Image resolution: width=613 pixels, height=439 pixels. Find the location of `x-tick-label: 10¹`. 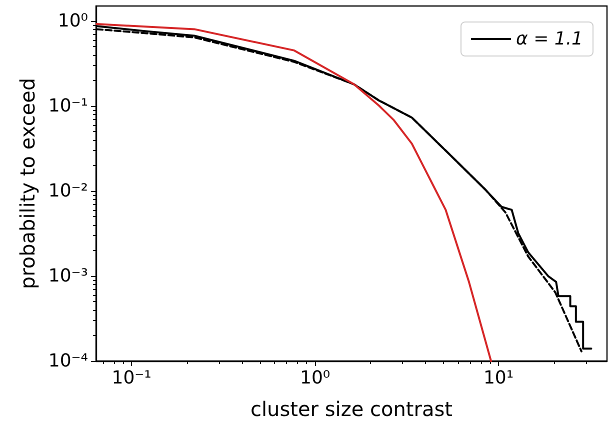

x-tick-label: 10¹ is located at coordinates (498, 378).